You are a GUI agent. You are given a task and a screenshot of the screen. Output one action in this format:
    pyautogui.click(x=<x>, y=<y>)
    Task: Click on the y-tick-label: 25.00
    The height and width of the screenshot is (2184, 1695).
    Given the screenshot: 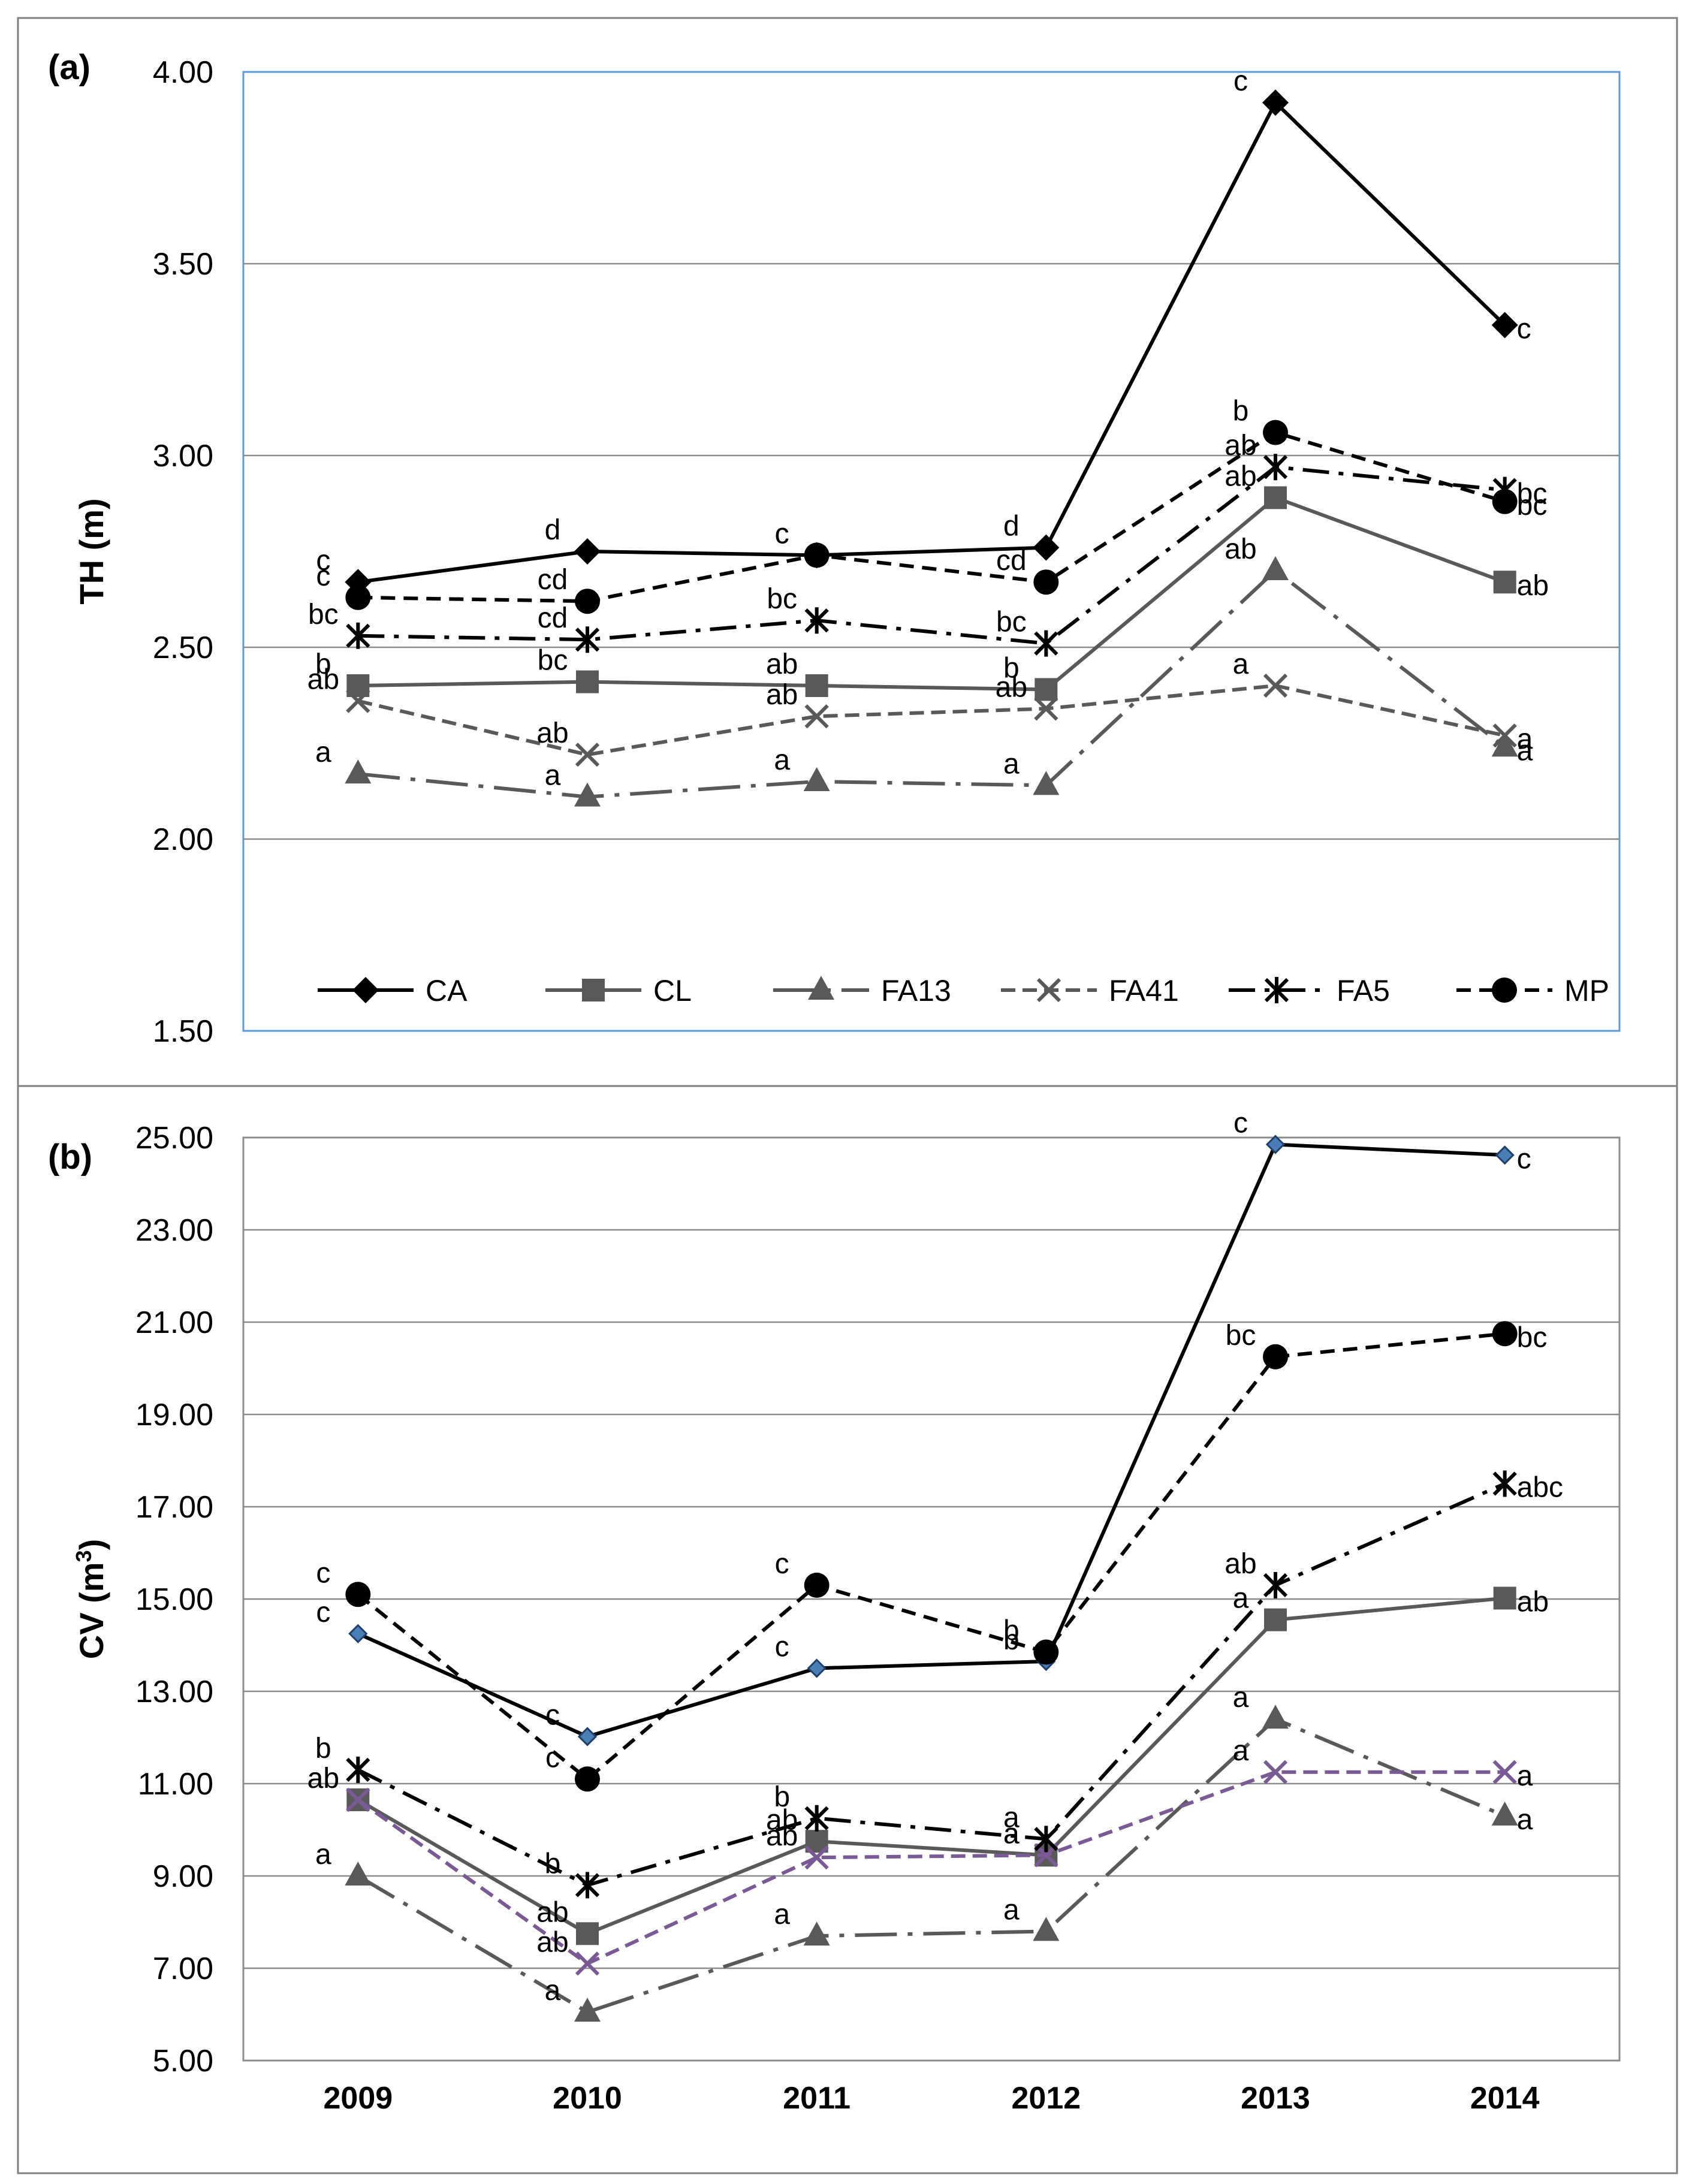 What is the action you would take?
    pyautogui.click(x=174, y=1138)
    